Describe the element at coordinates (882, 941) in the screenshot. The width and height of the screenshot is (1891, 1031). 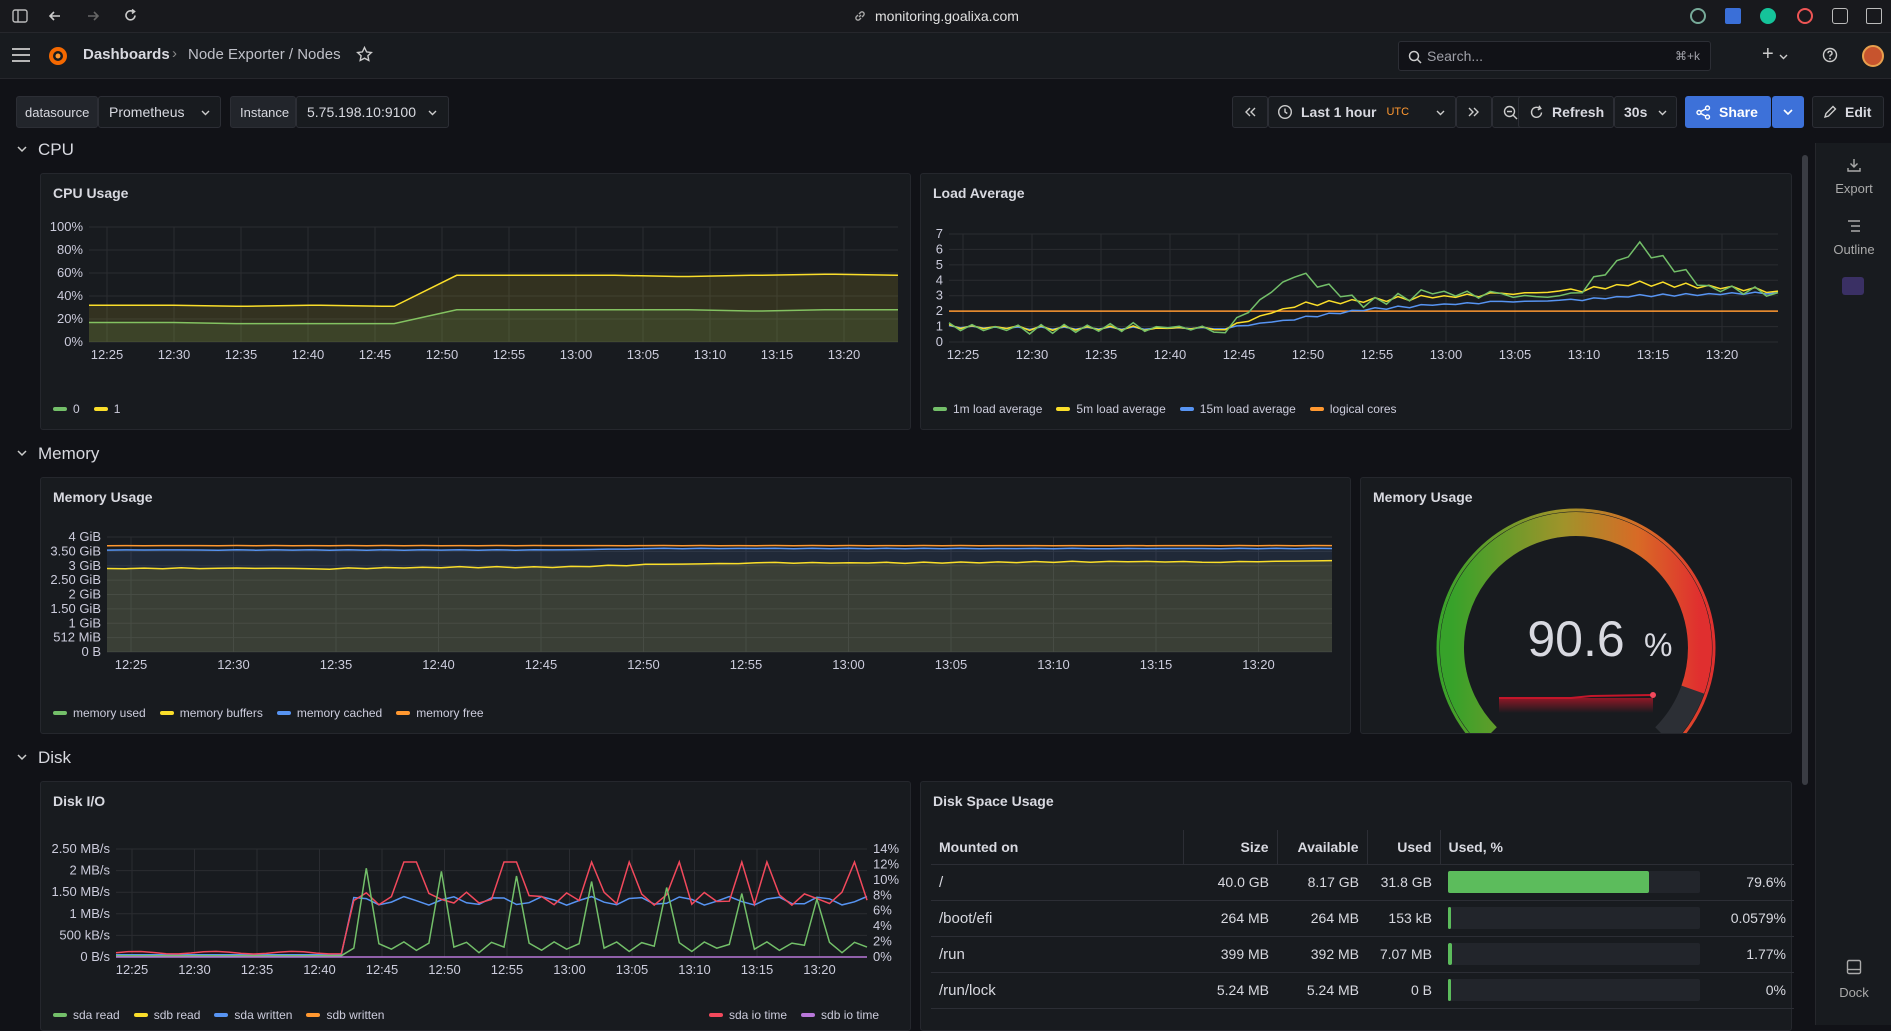
I see `y2-tick-label: 2%` at that location.